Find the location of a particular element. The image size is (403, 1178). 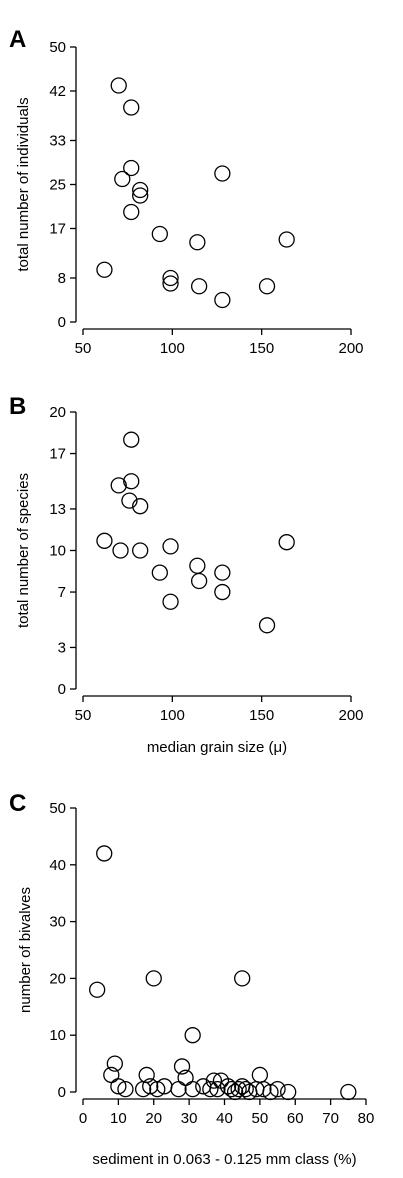

y-tick-label: 25 is located at coordinates (57, 185).